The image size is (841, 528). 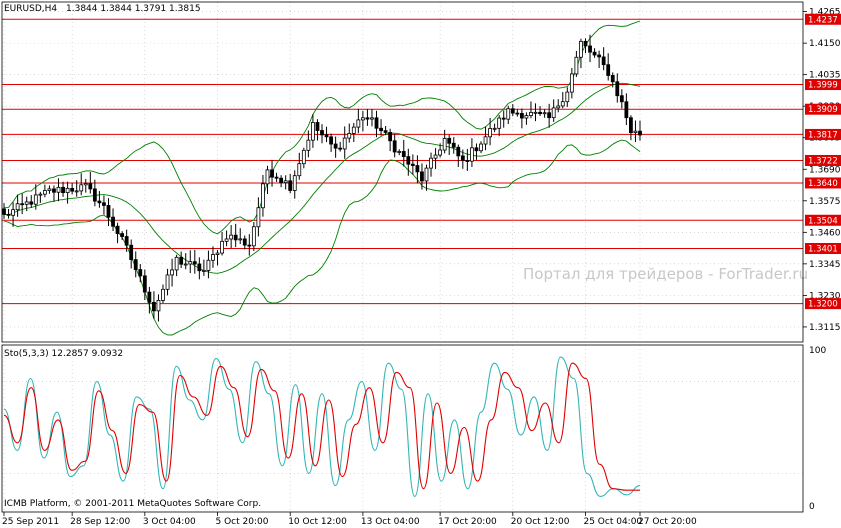 I want to click on time-tick-label: 20 Oct 12:00, so click(x=540, y=522).